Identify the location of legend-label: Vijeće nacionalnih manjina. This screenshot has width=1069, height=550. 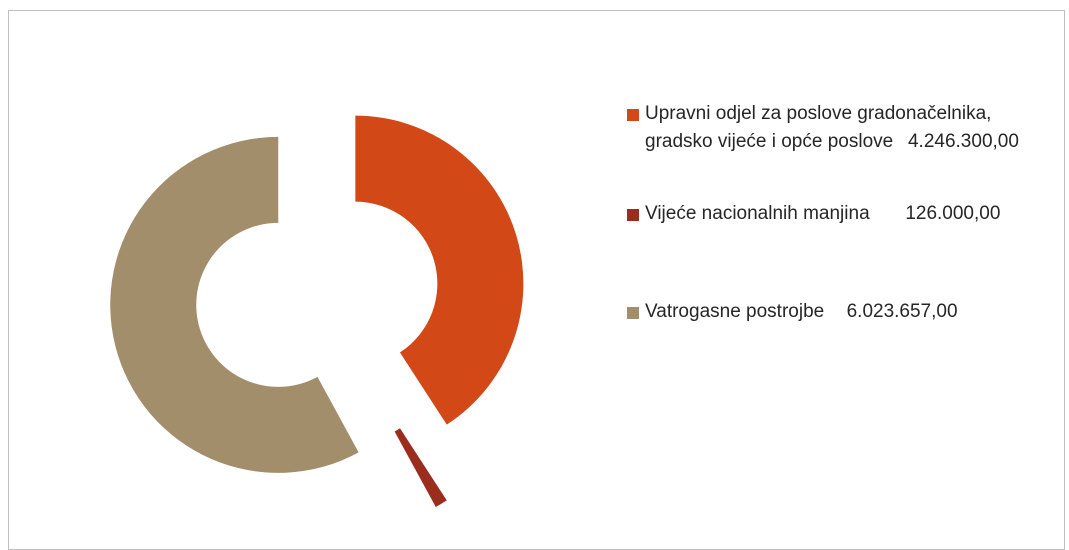
(757, 213).